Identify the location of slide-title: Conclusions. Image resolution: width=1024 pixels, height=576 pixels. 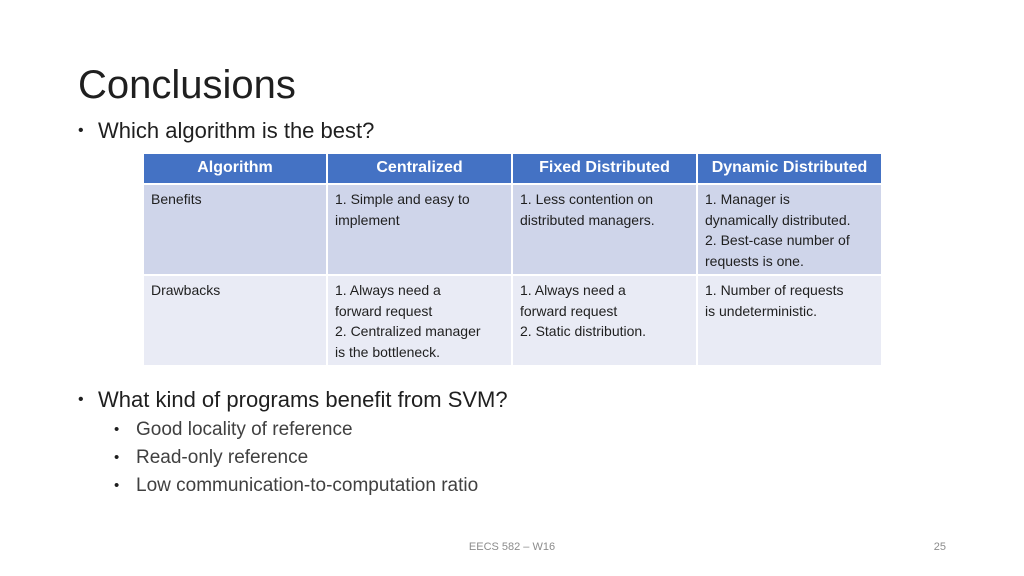
(187, 85).